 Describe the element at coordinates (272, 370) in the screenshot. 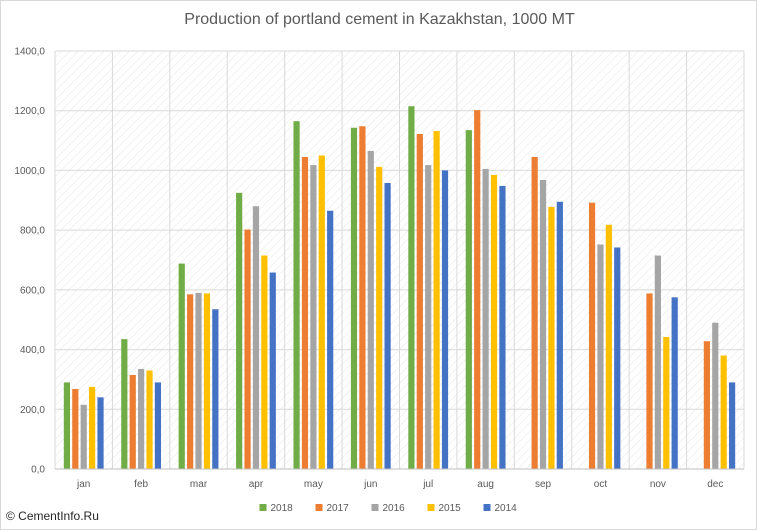

I see `bar-2014-apr` at that location.